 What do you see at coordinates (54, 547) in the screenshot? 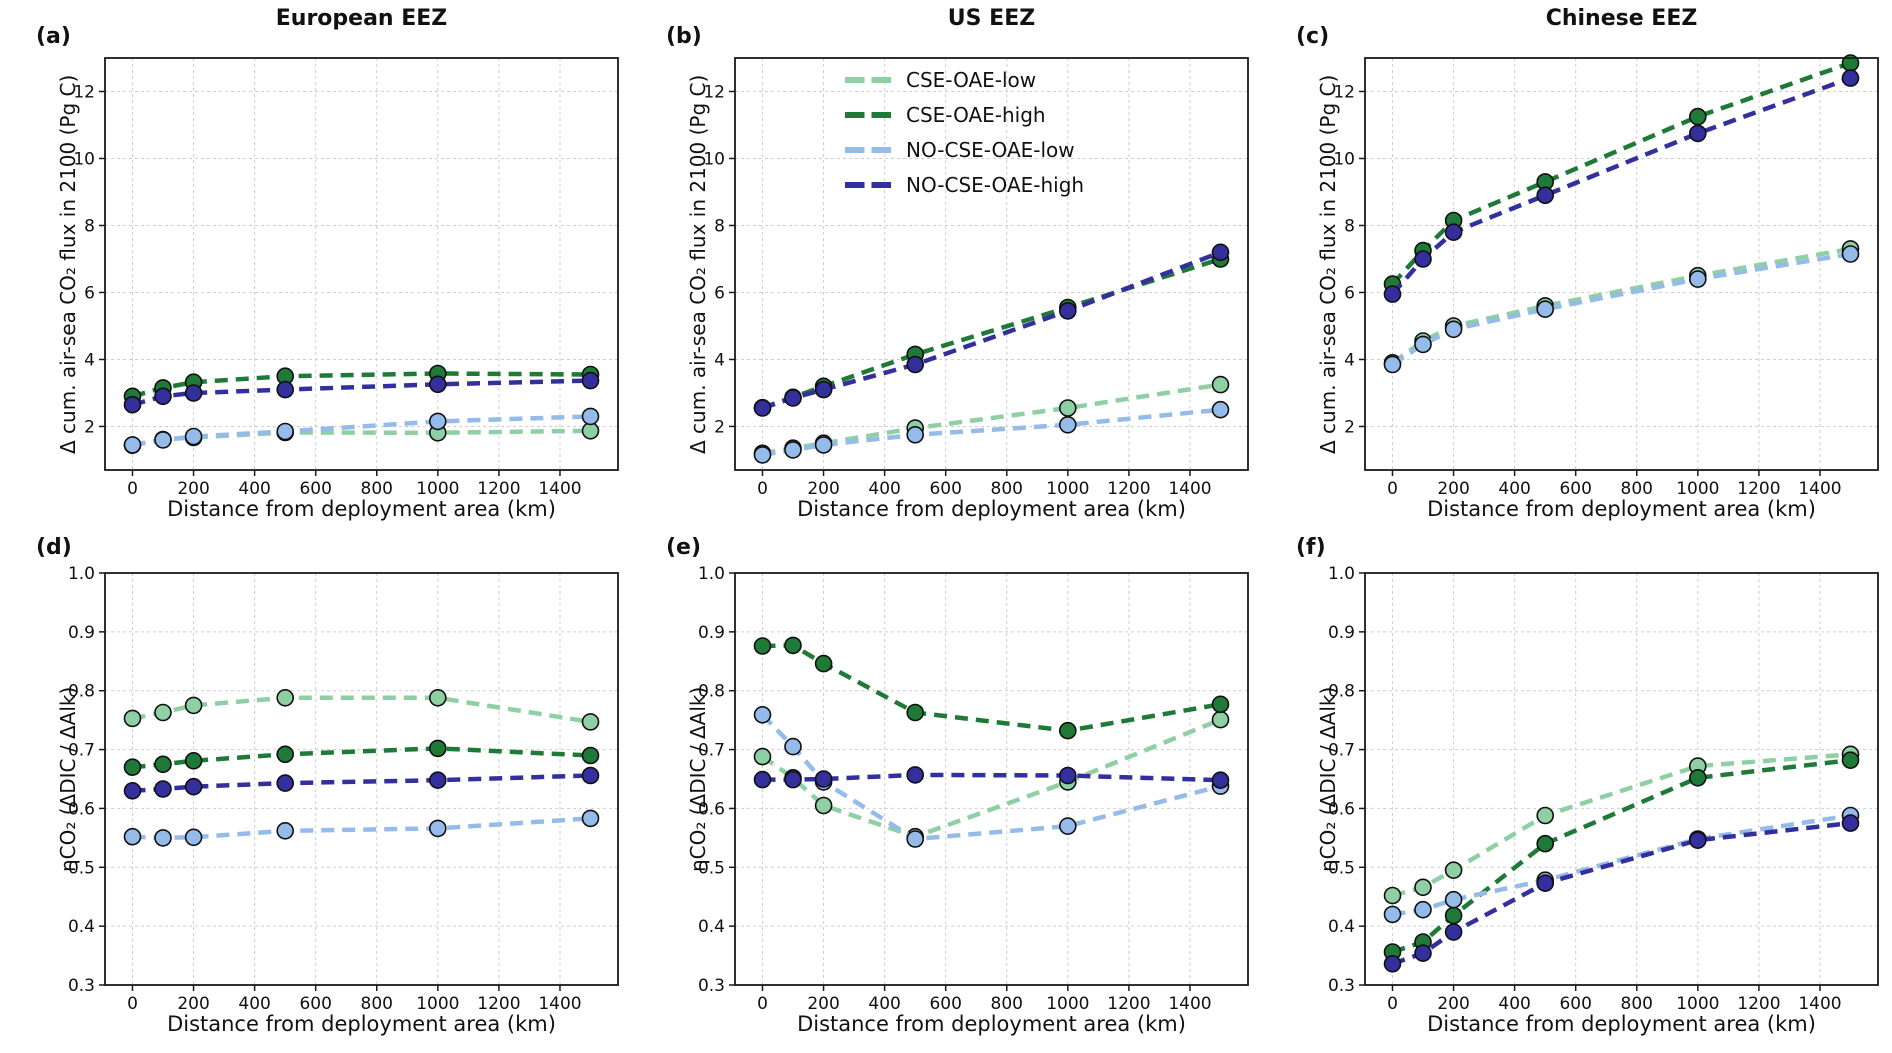
I see `panel-letter-d: (d)` at bounding box center [54, 547].